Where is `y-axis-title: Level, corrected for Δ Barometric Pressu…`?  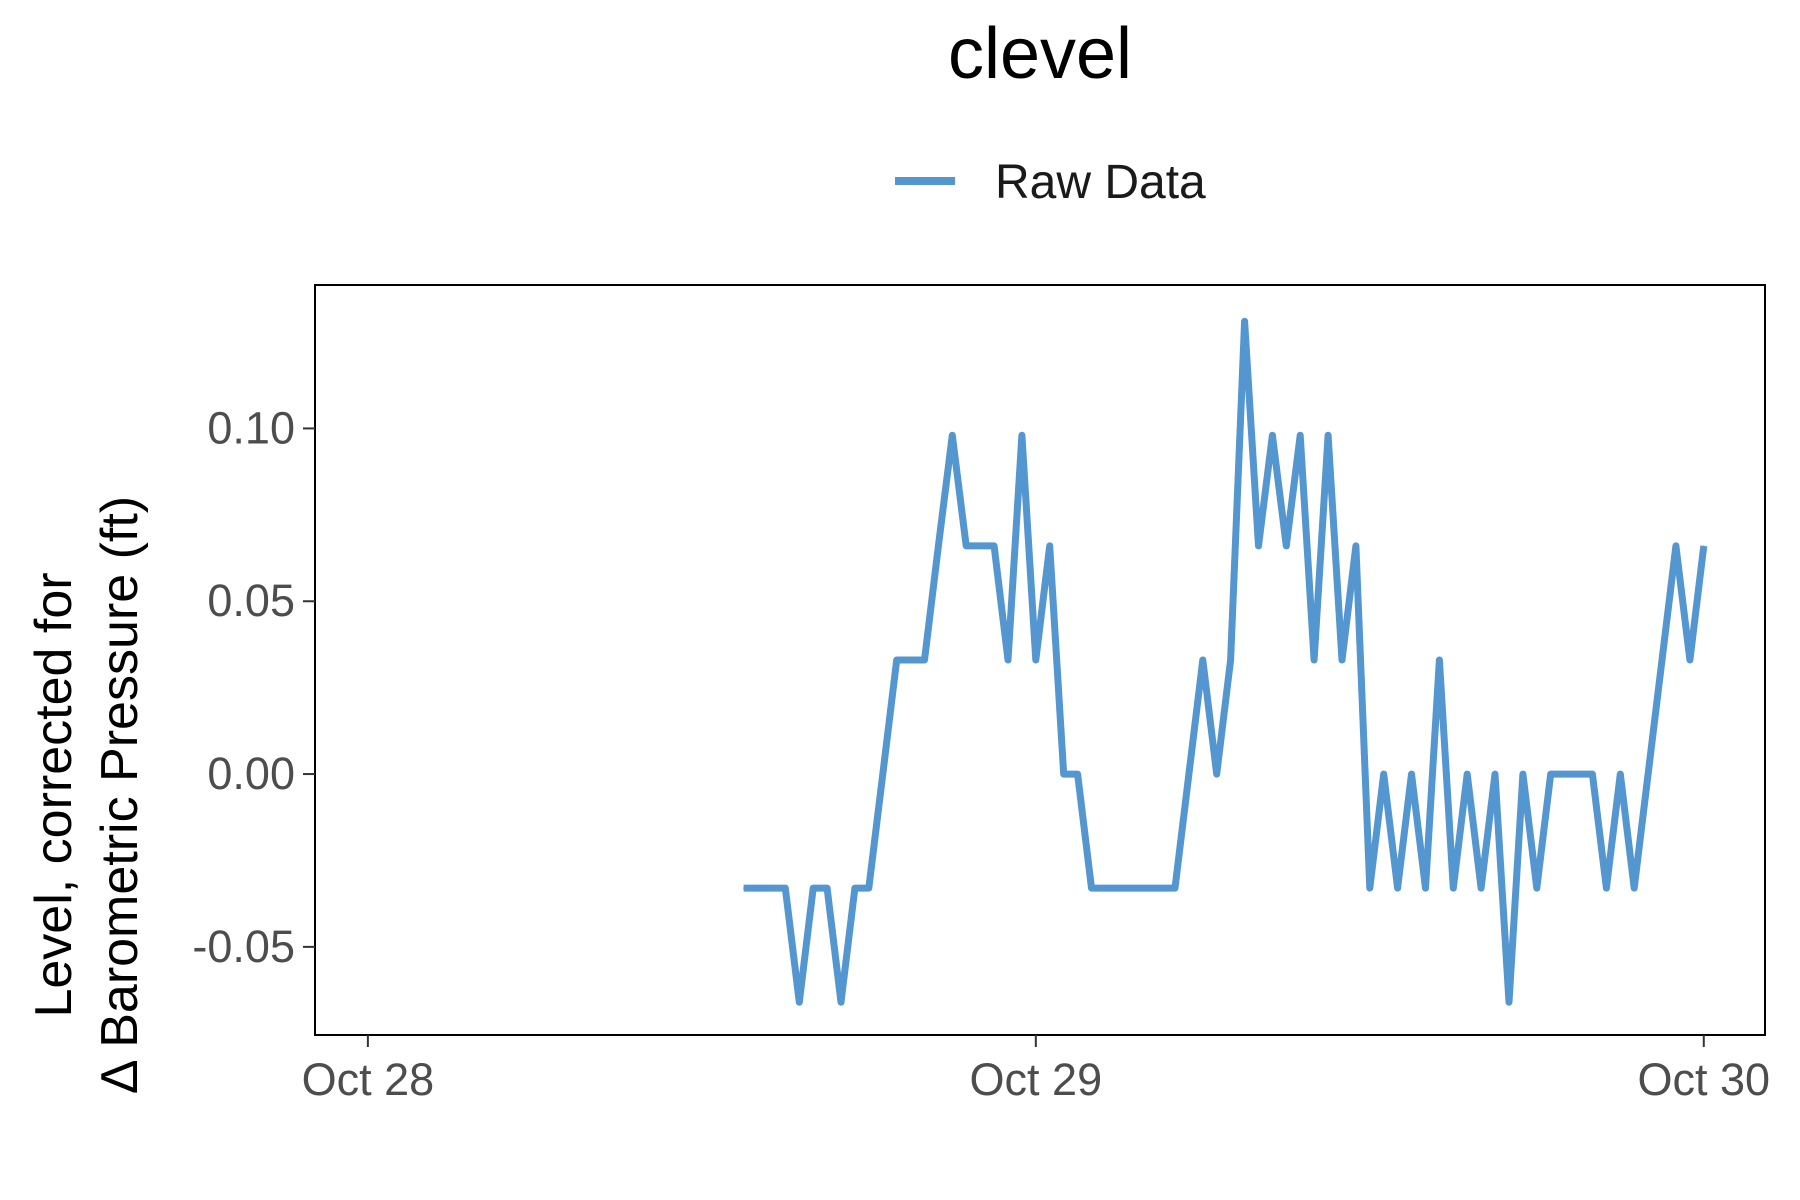
y-axis-title: Level, corrected for Δ Barometric Pressu… is located at coordinates (87, 795).